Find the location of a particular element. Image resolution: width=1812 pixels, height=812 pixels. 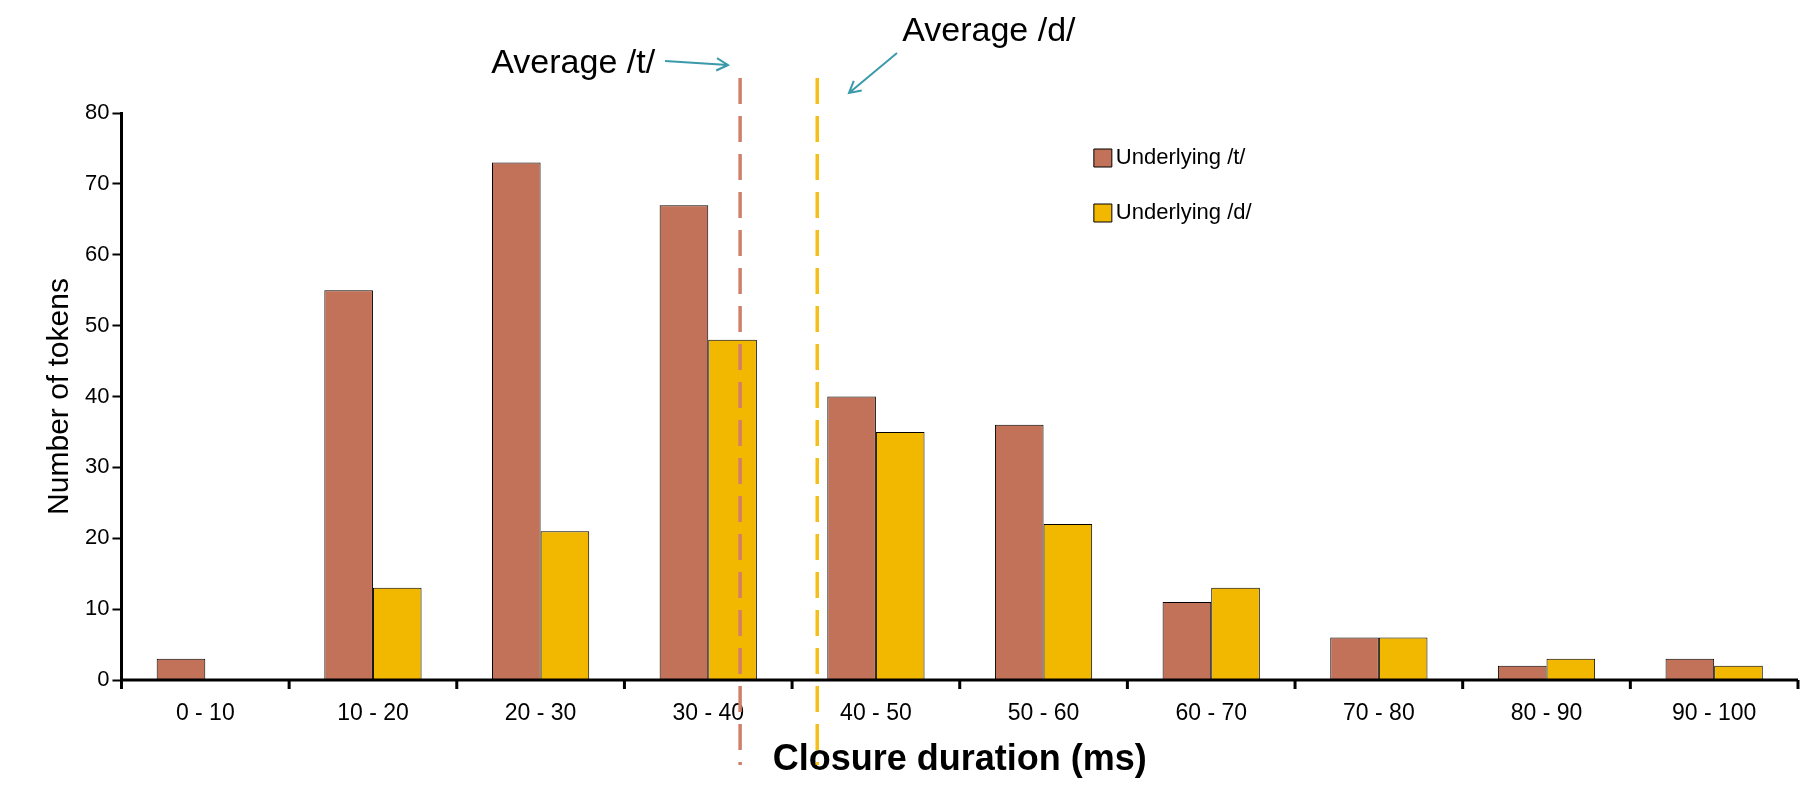

y-tick-label: 70 is located at coordinates (97, 182).